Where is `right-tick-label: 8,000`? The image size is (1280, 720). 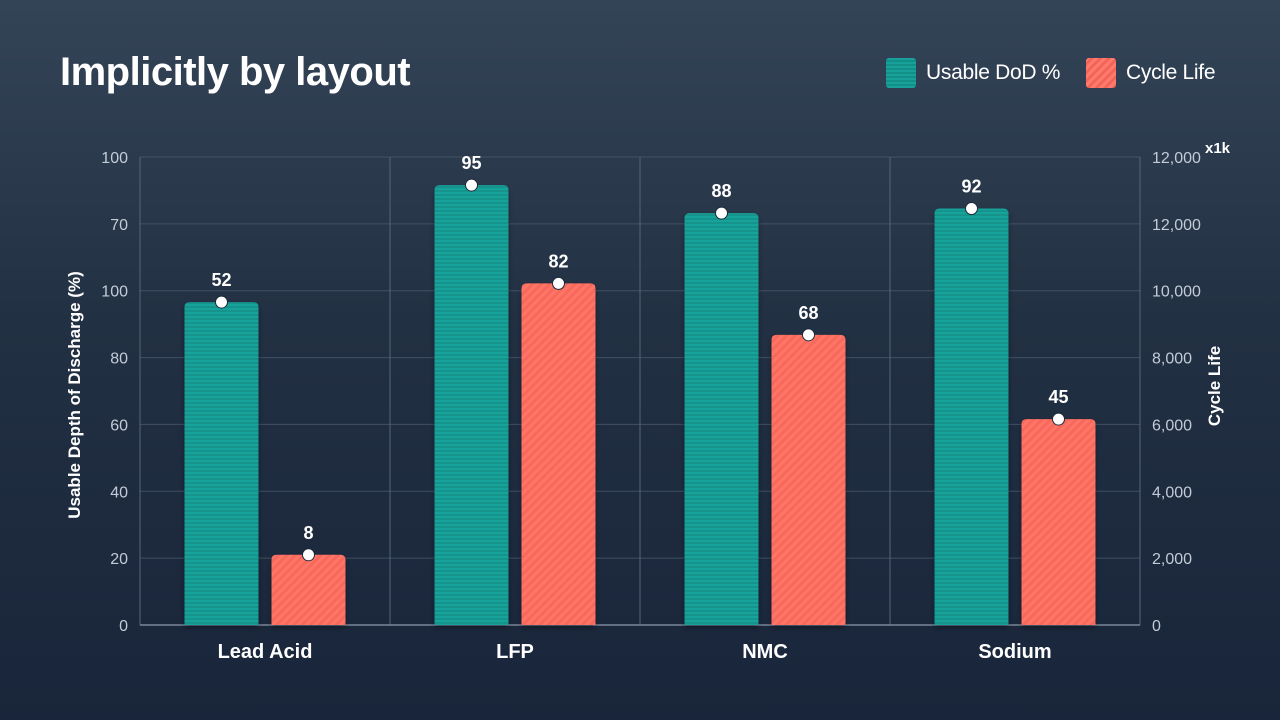
right-tick-label: 8,000 is located at coordinates (1172, 359).